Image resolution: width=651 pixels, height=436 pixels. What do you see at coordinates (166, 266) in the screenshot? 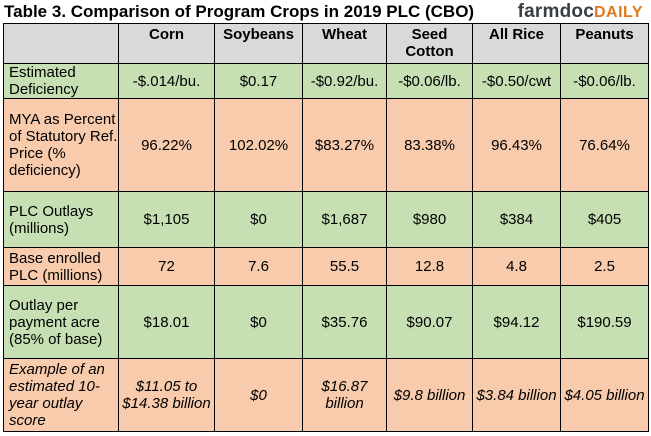
I see `table-cell: 72` at bounding box center [166, 266].